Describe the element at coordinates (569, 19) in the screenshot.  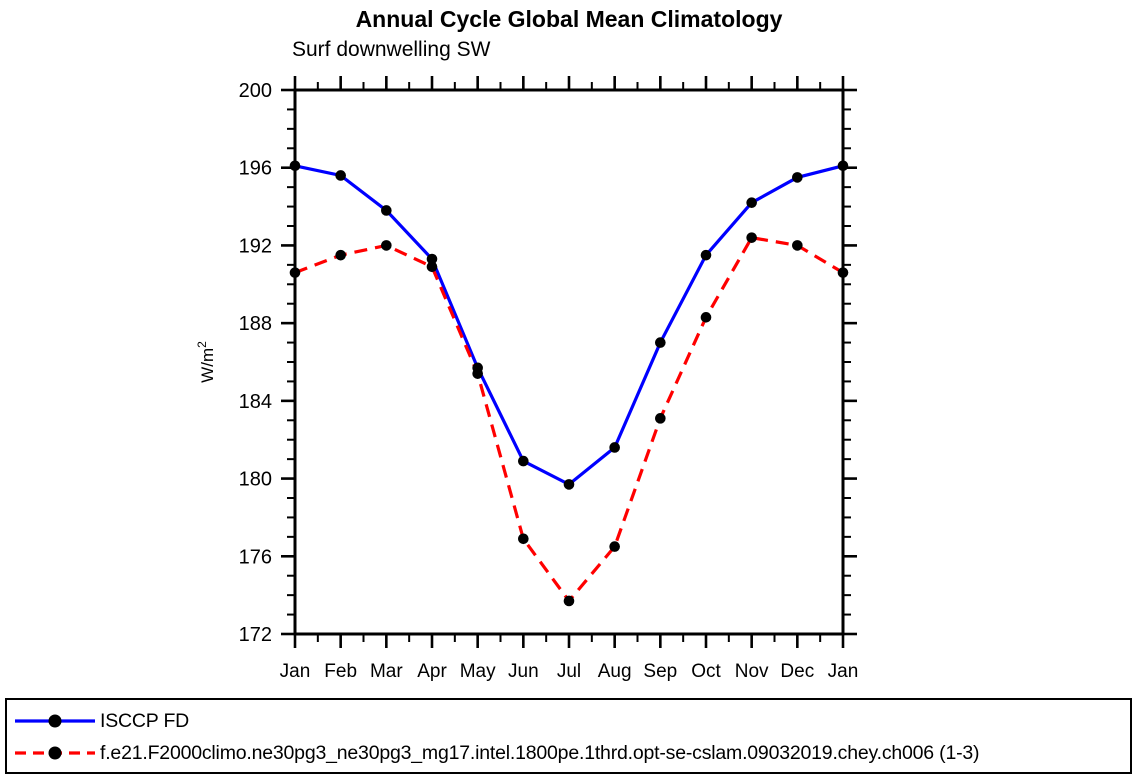
I see `chart-title: Annual Cycle Global Mean Climatology` at that location.